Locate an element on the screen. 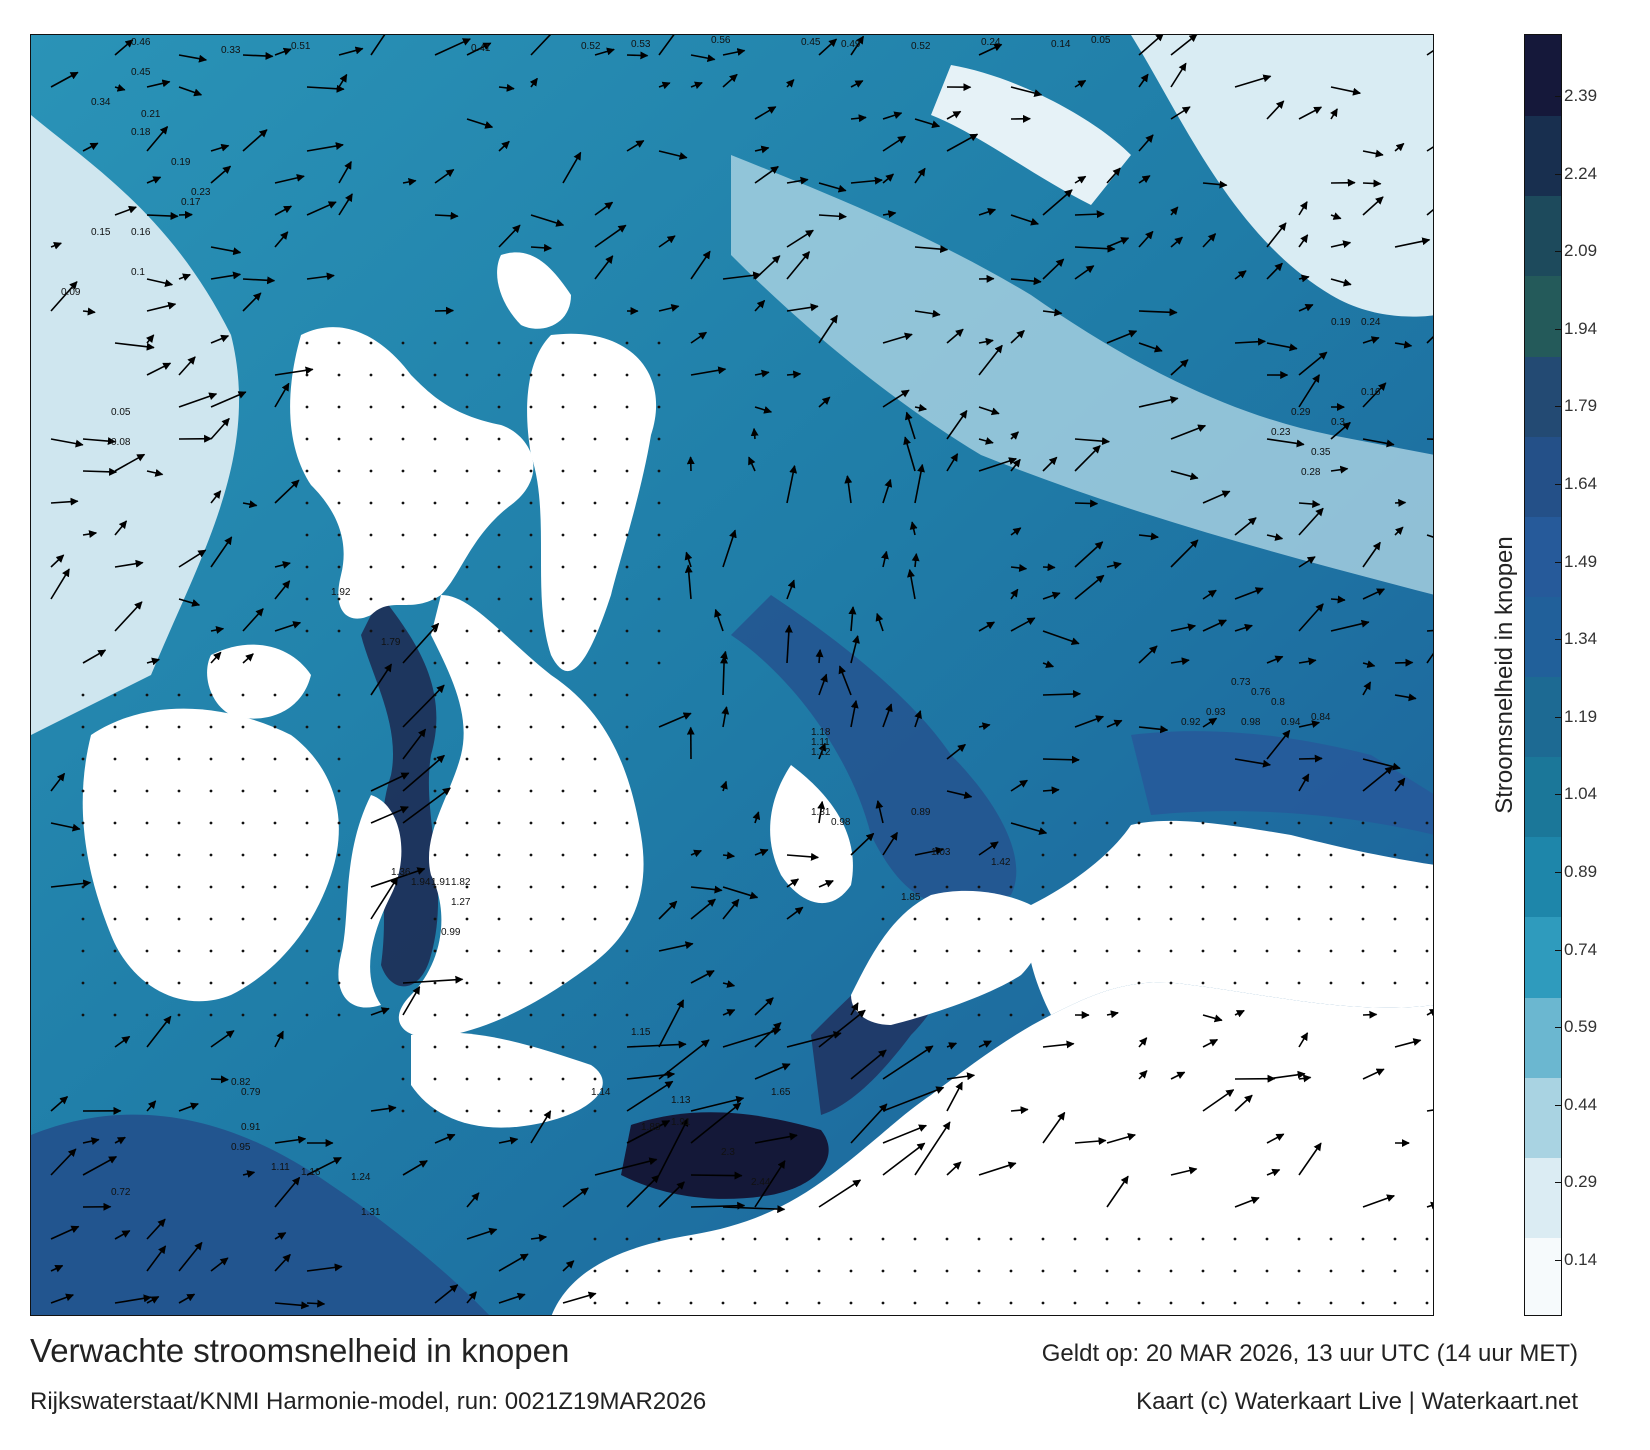  land-scotland is located at coordinates (412, 473).